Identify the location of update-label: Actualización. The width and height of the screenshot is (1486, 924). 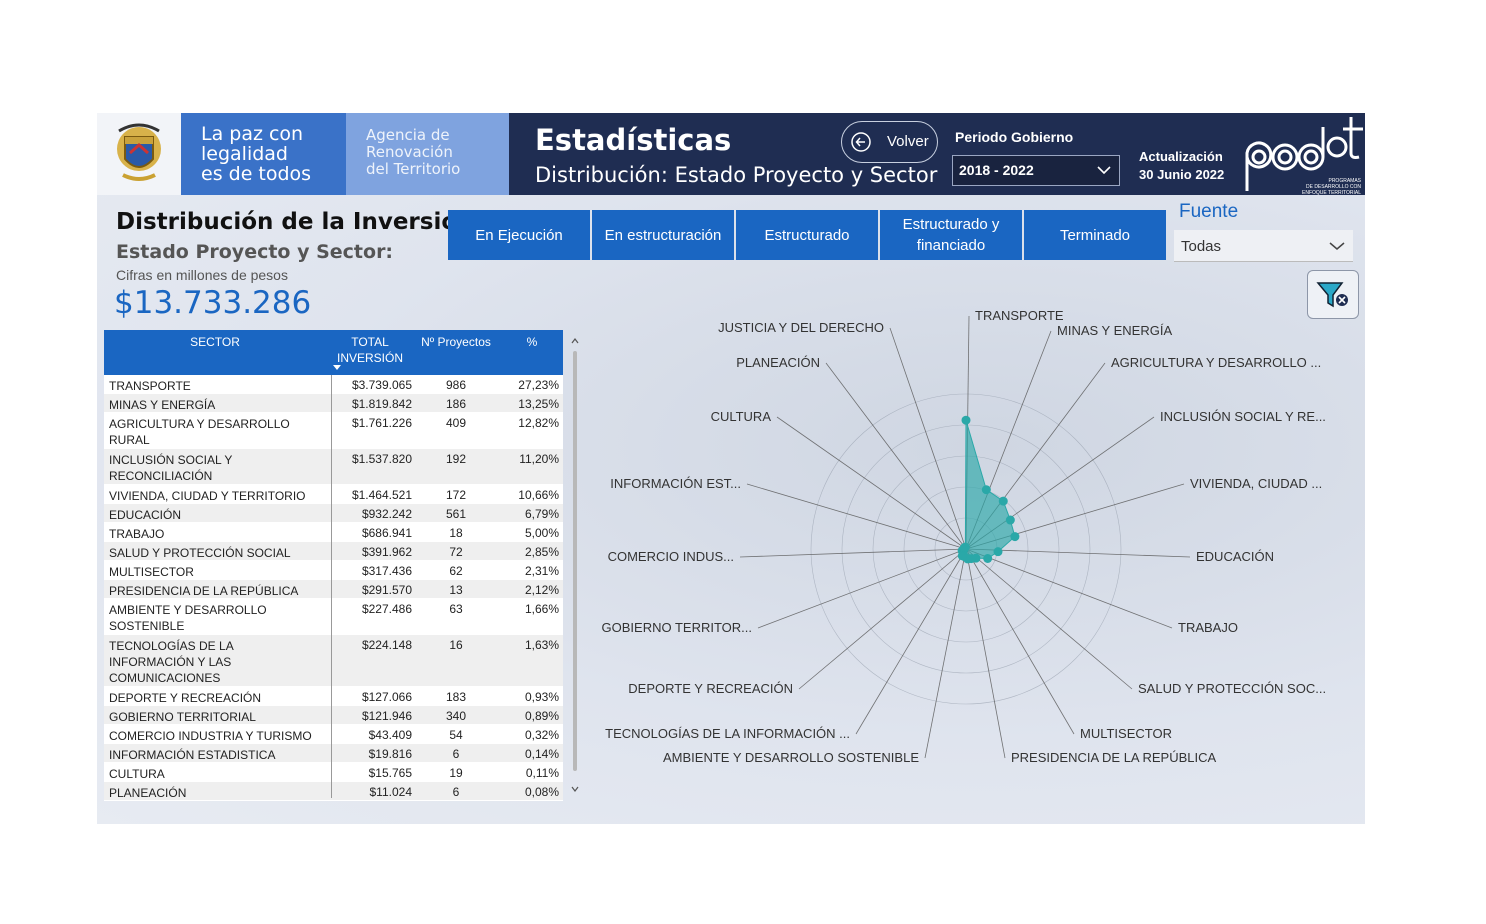
(1181, 156).